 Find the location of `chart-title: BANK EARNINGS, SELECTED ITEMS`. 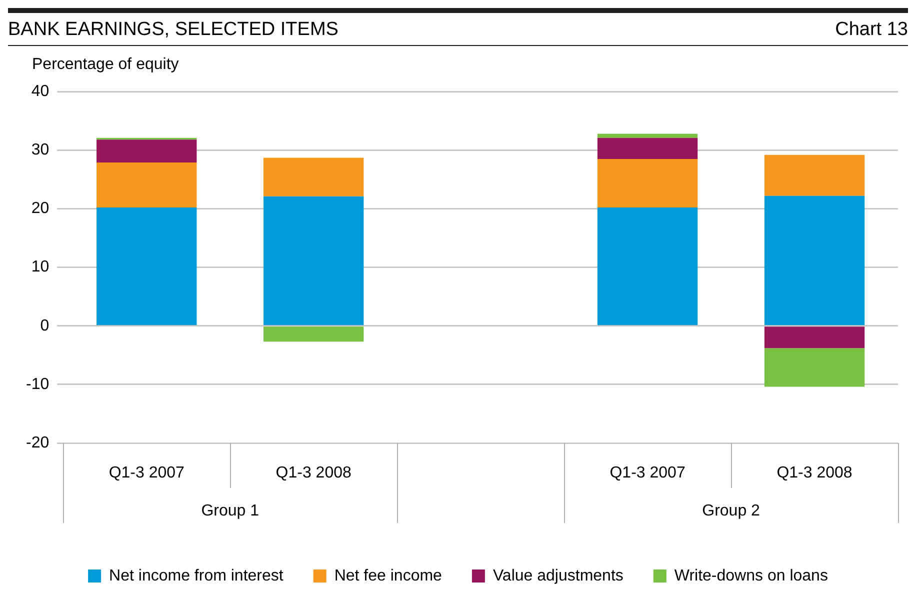

chart-title: BANK EARNINGS, SELECTED ITEMS is located at coordinates (173, 30).